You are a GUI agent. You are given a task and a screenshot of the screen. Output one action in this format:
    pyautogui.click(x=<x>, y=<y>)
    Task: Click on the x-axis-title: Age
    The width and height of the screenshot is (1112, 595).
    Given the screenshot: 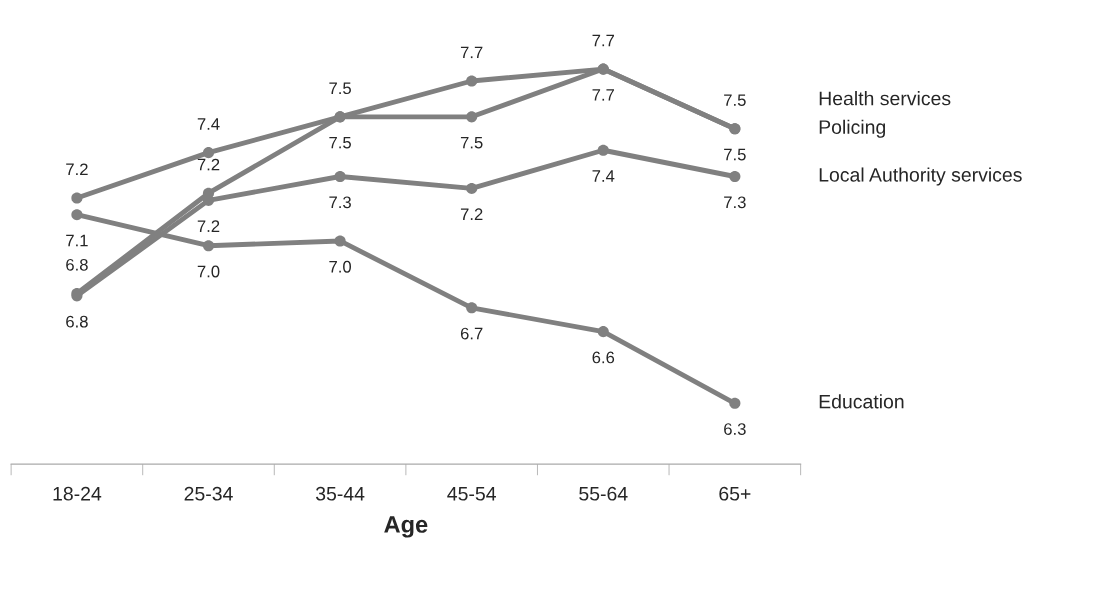 What is the action you would take?
    pyautogui.click(x=406, y=527)
    